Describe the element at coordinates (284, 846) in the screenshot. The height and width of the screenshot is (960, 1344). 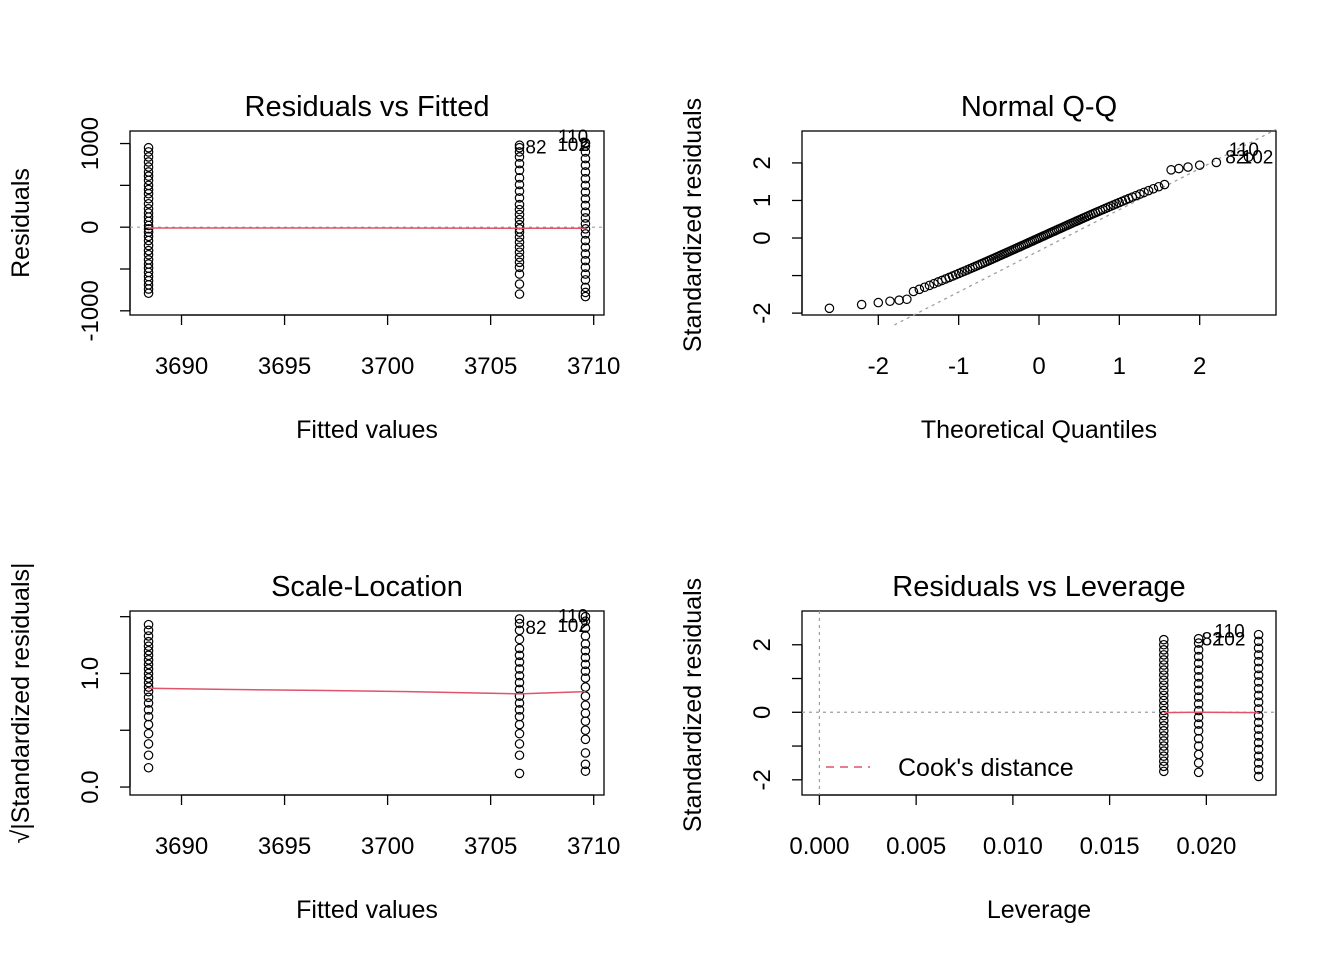
I see `p3-x-tick-label: 3695` at that location.